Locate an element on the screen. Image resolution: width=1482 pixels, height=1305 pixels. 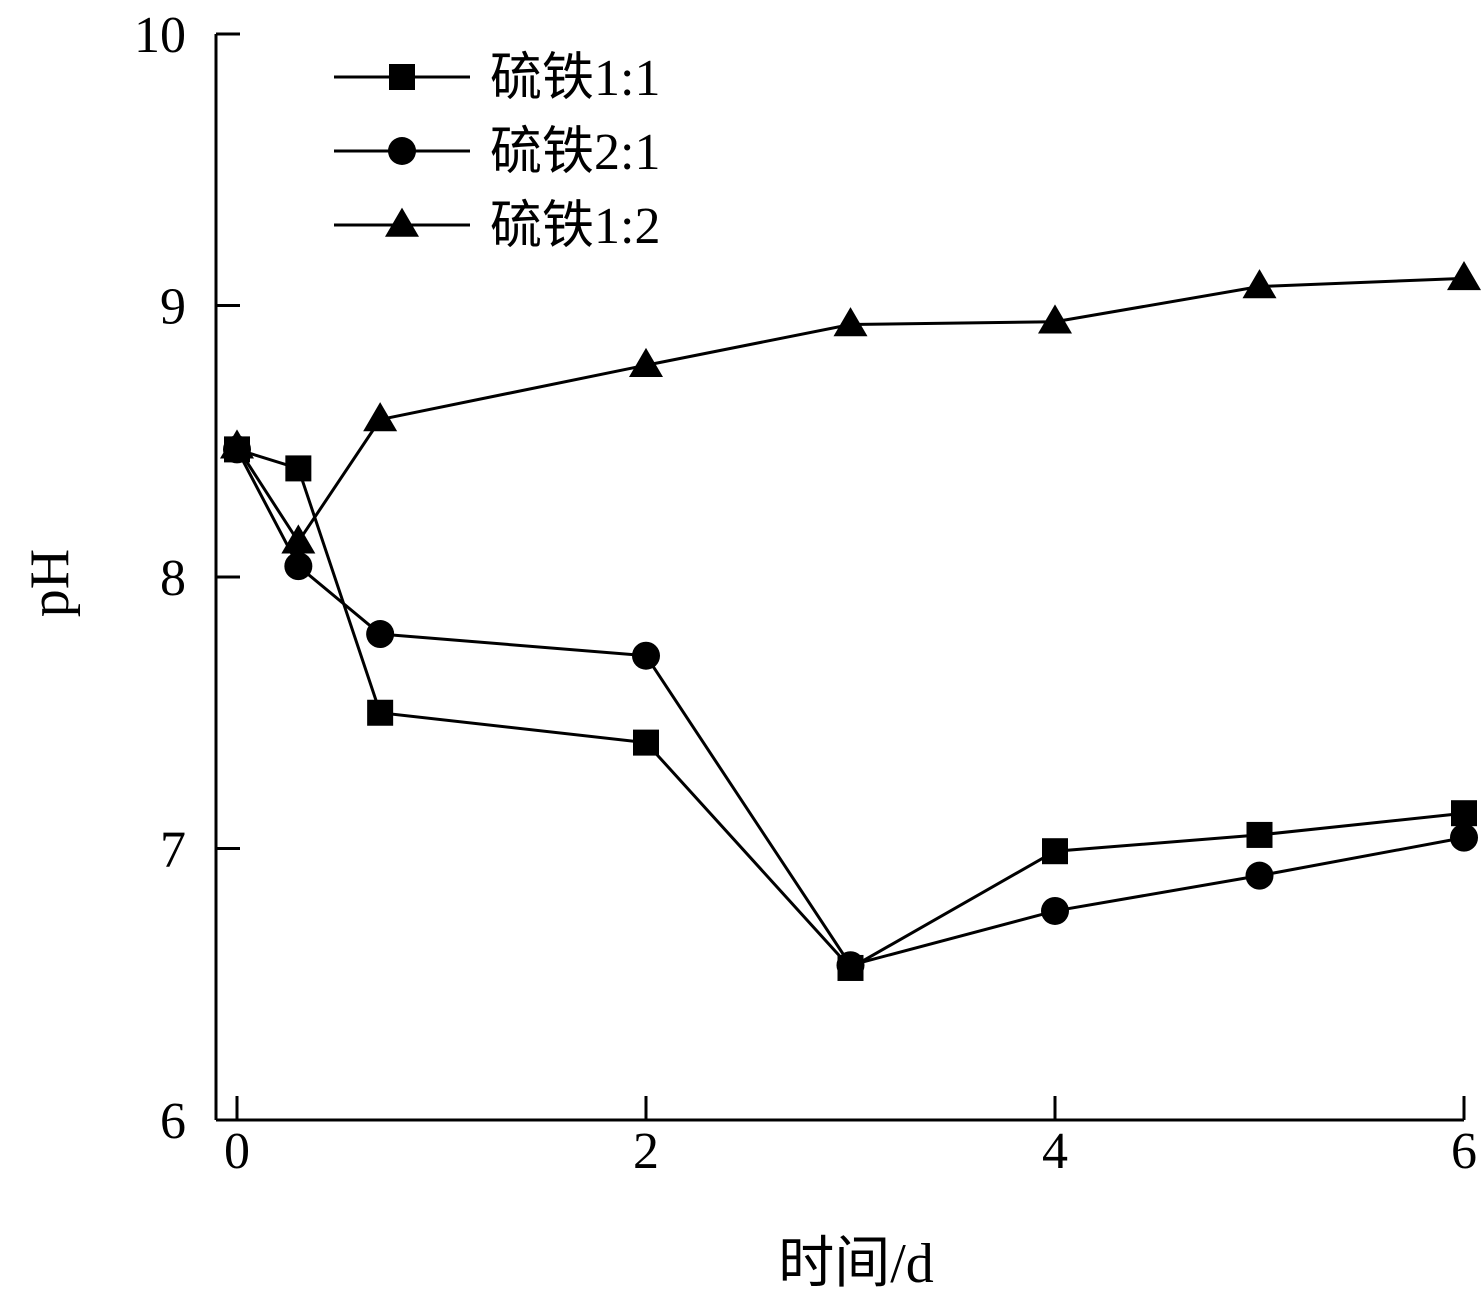
y-tick-label: 9 is located at coordinates (173, 307).